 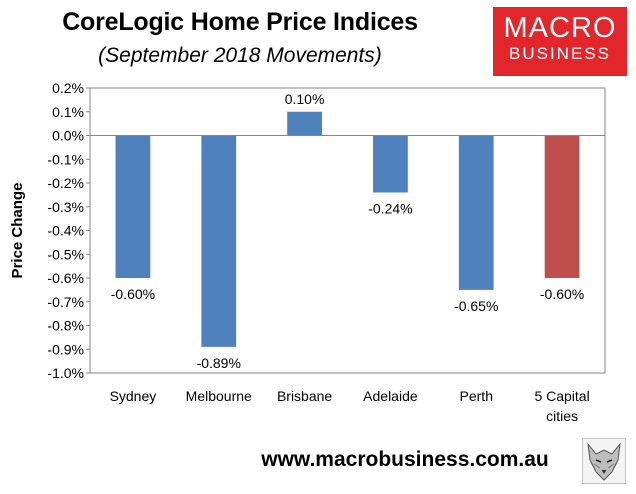 What do you see at coordinates (65, 373) in the screenshot?
I see `y-tick-label: -1.0%` at bounding box center [65, 373].